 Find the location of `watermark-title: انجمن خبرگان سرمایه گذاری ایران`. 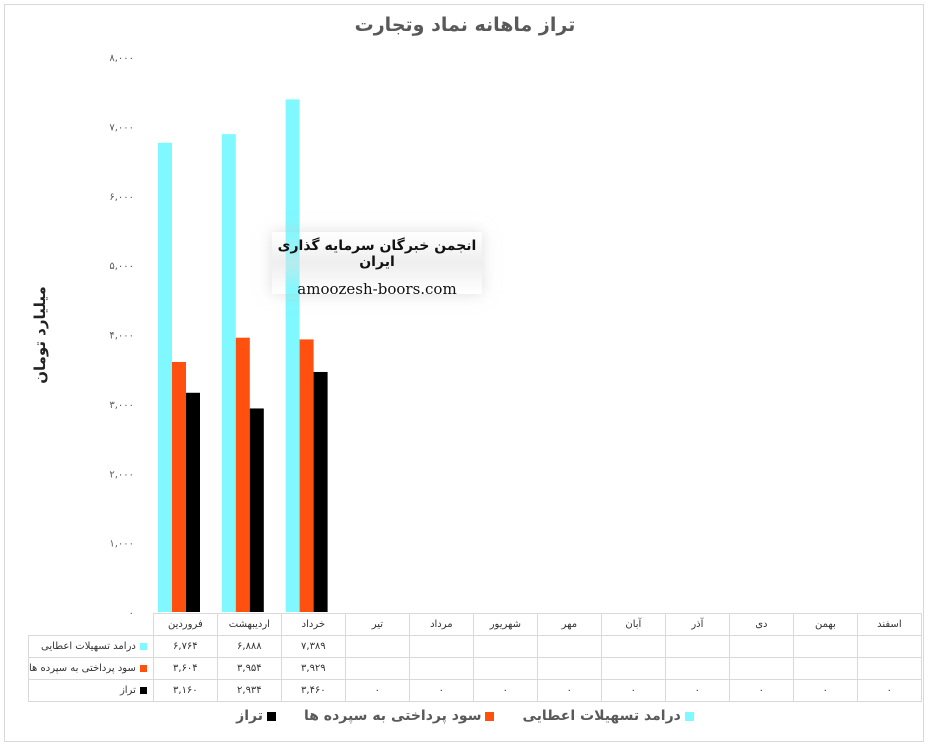

watermark-title: انجمن خبرگان سرمایه گذاری ایران is located at coordinates (377, 254).